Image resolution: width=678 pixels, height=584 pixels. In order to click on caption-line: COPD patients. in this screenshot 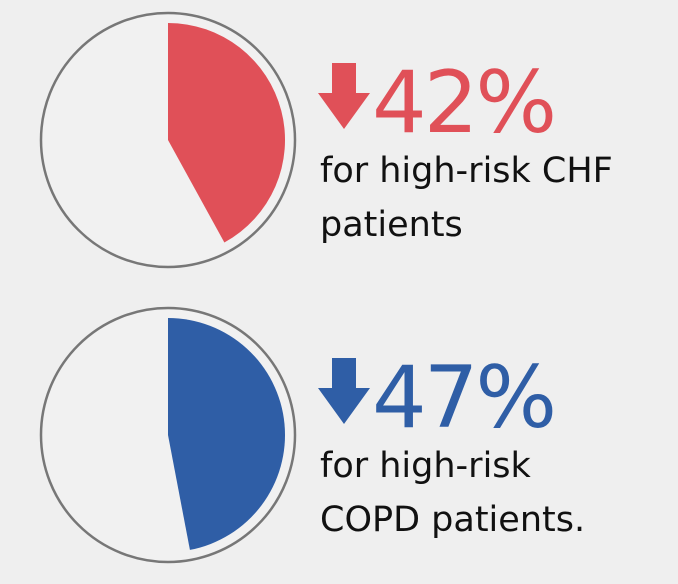, I will do `click(453, 520)`.